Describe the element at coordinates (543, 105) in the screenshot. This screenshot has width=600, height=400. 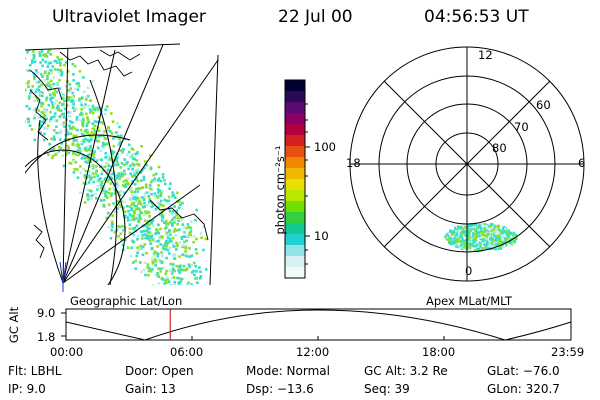
I see `mlat-label-60: 60` at that location.